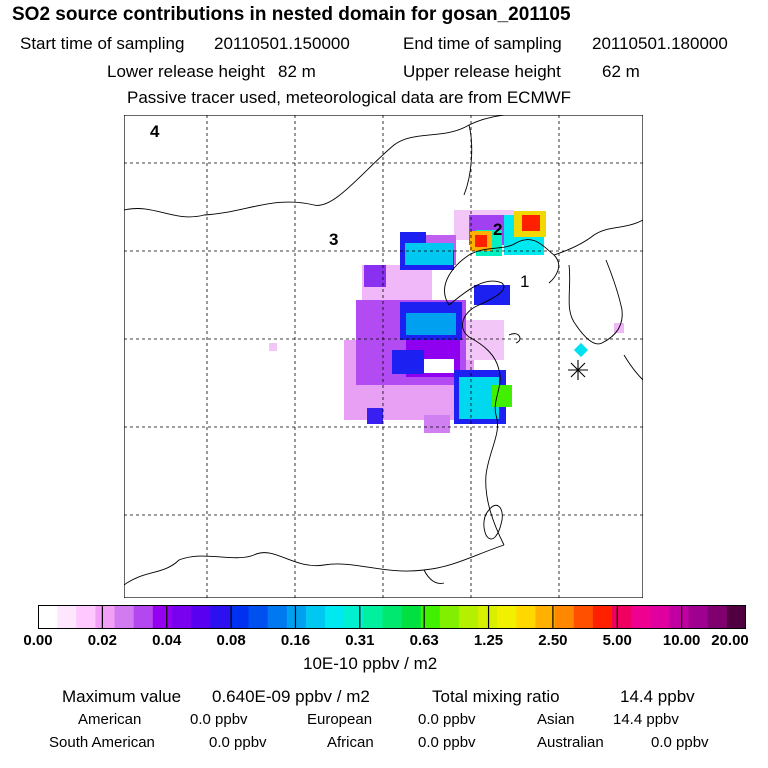 Image resolution: width=768 pixels, height=768 pixels. Describe the element at coordinates (502, 272) in the screenshot. I see `bohai-coast` at that location.